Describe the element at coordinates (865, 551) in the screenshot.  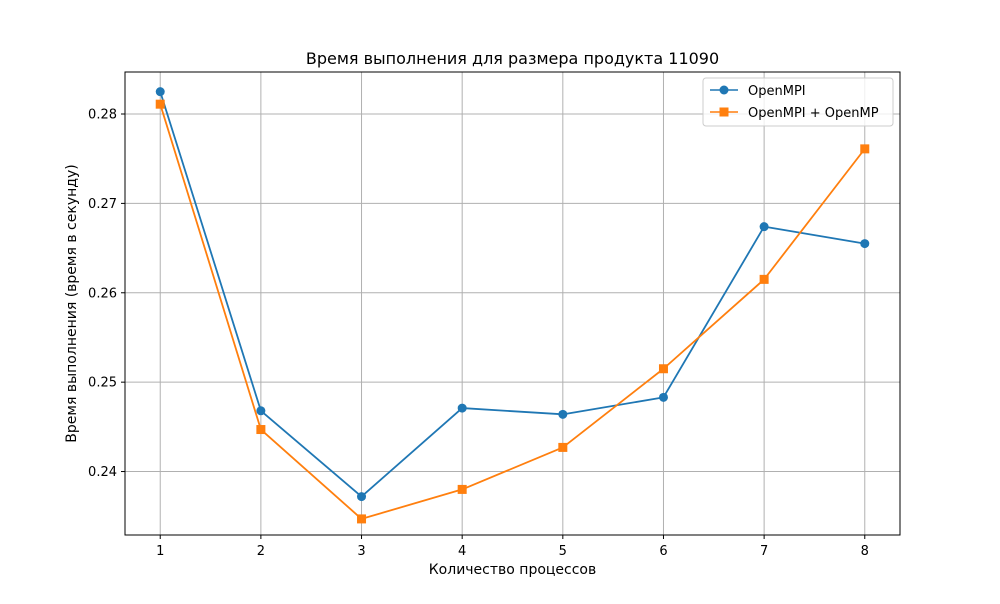
I see `x-tick-label: 8` at that location.